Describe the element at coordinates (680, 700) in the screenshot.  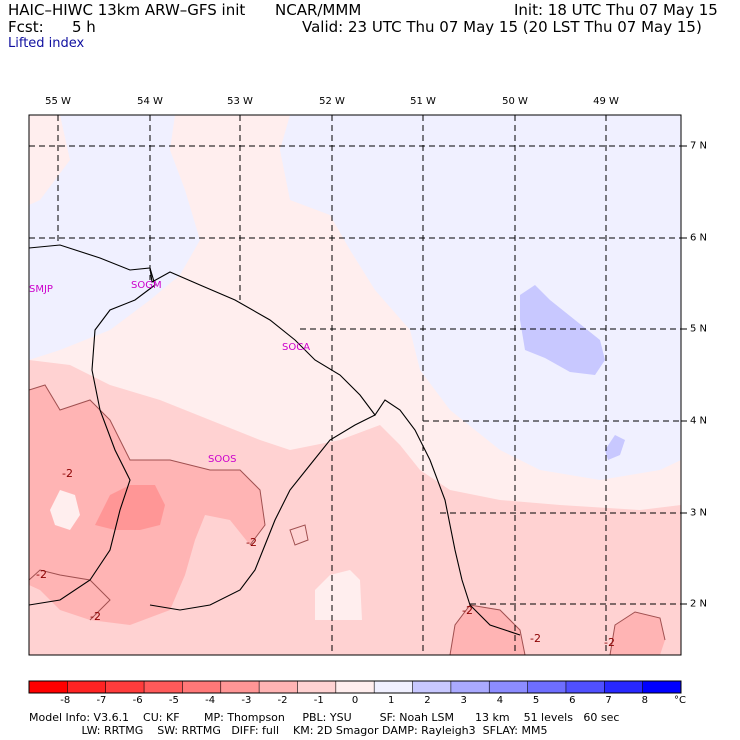
I see `colorbar-unit: °C` at that location.